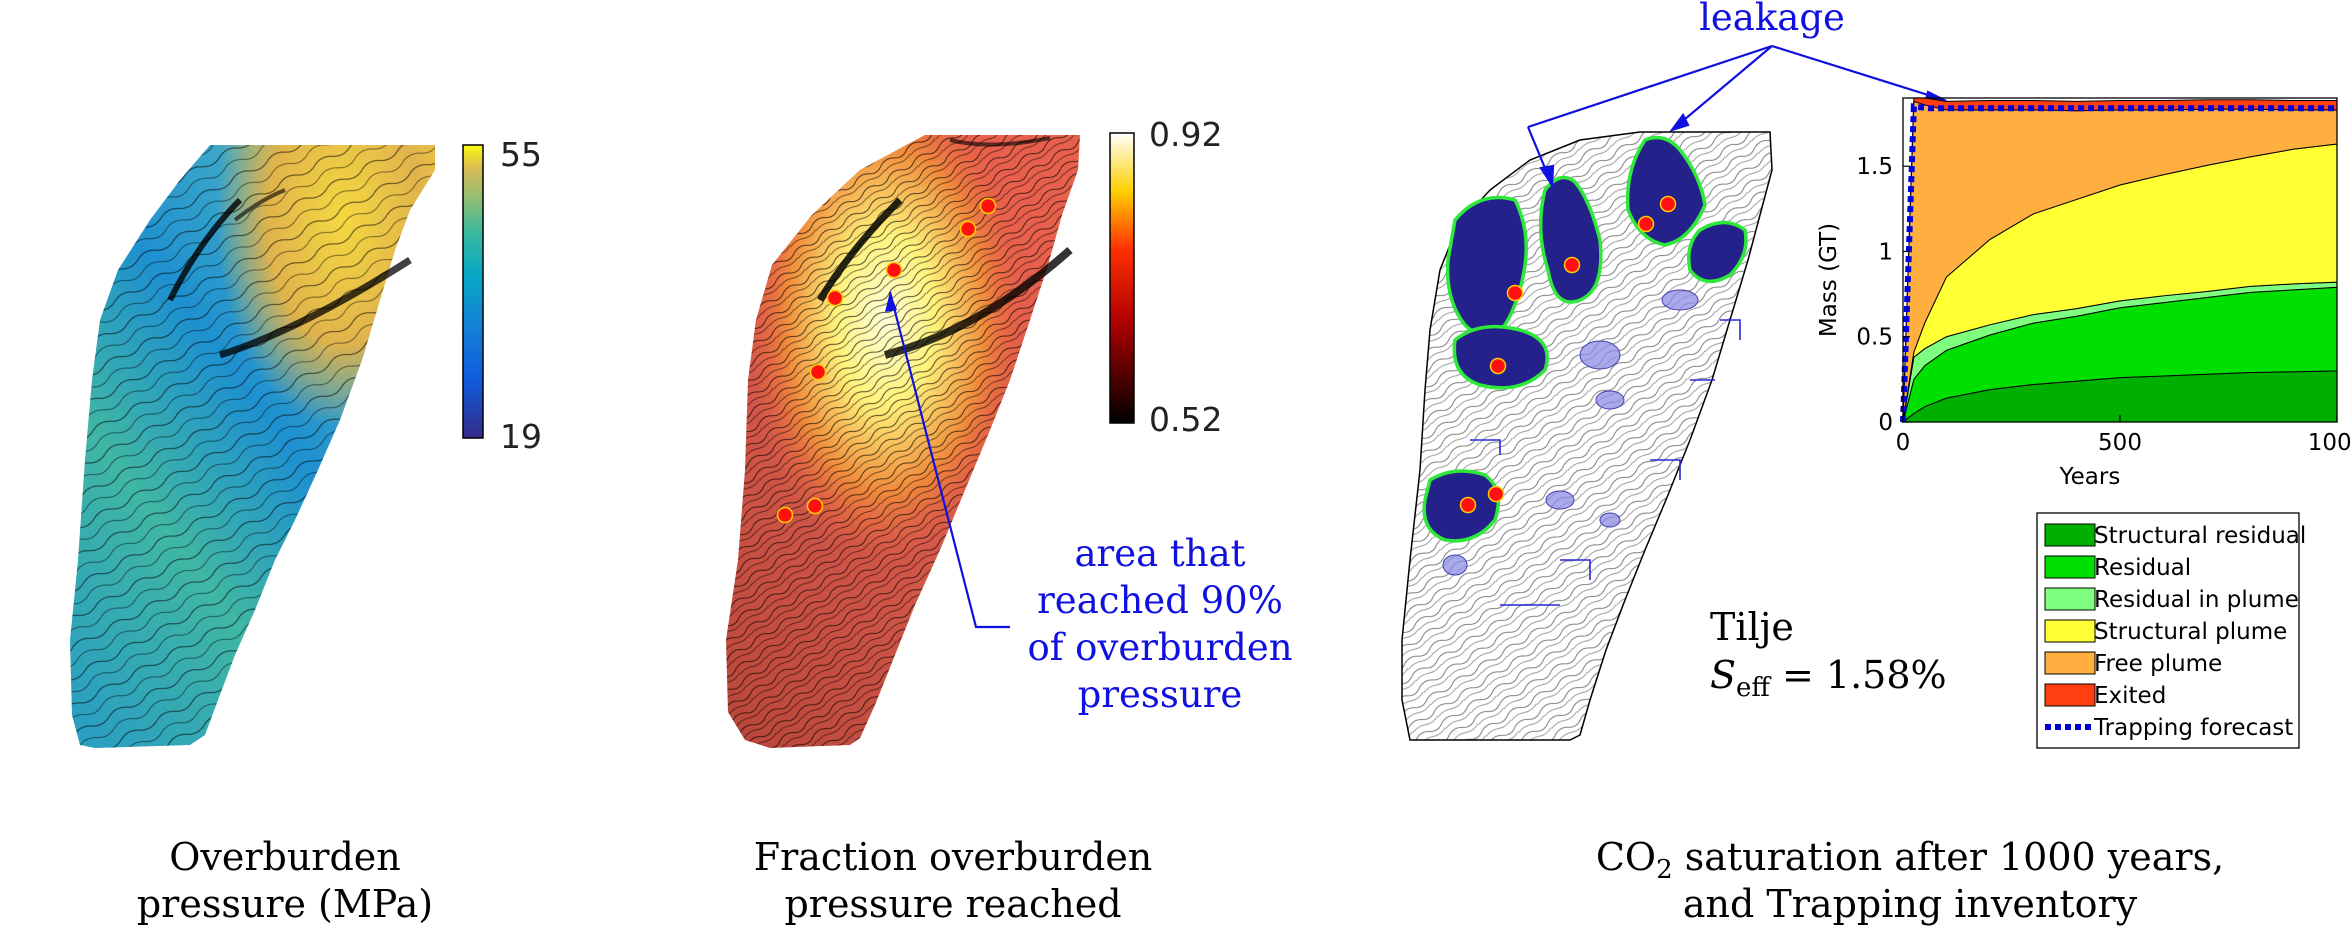  What do you see at coordinates (1754, 688) in the screenshot?
I see `seff-subscript: eff` at bounding box center [1754, 688].